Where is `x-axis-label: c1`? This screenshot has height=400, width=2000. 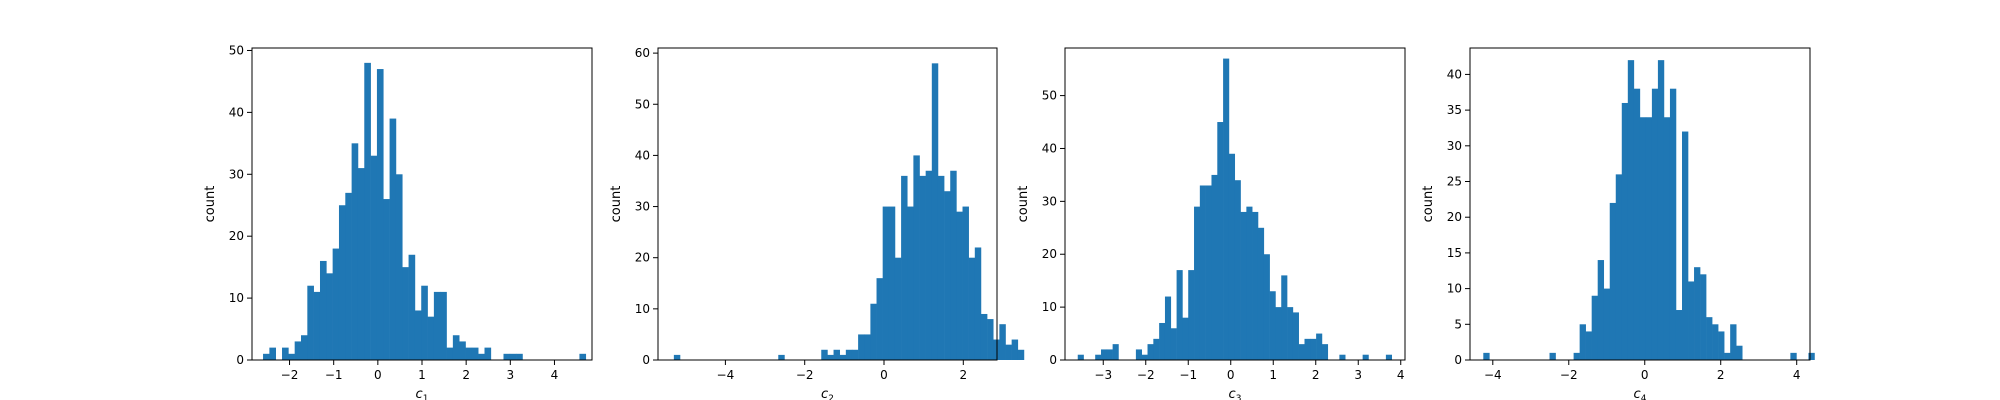
x-axis-label: c1 is located at coordinates (422, 393).